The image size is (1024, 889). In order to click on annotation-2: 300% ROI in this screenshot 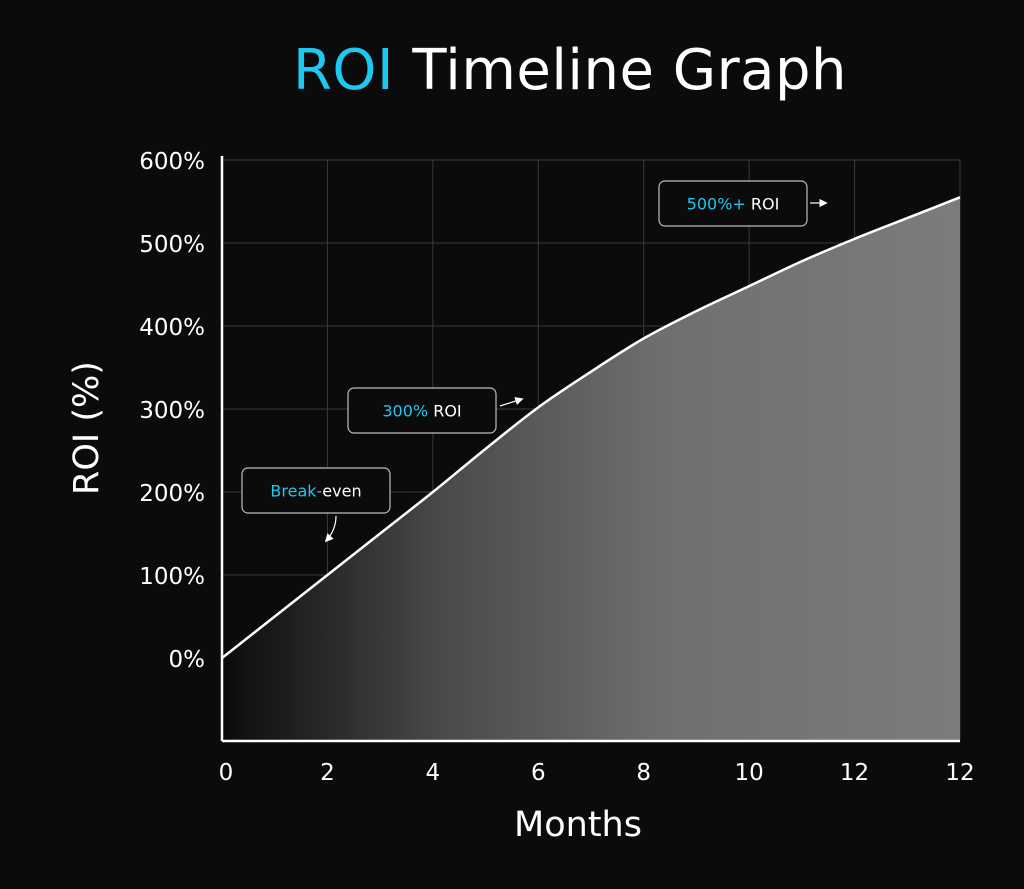, I will do `click(435, 410)`.